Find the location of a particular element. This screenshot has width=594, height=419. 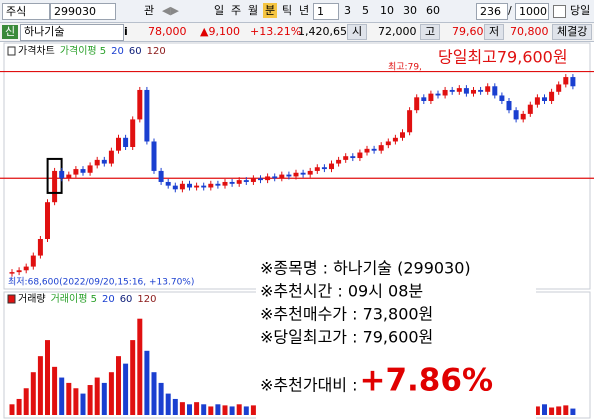

checkbox is located at coordinates (559, 11).